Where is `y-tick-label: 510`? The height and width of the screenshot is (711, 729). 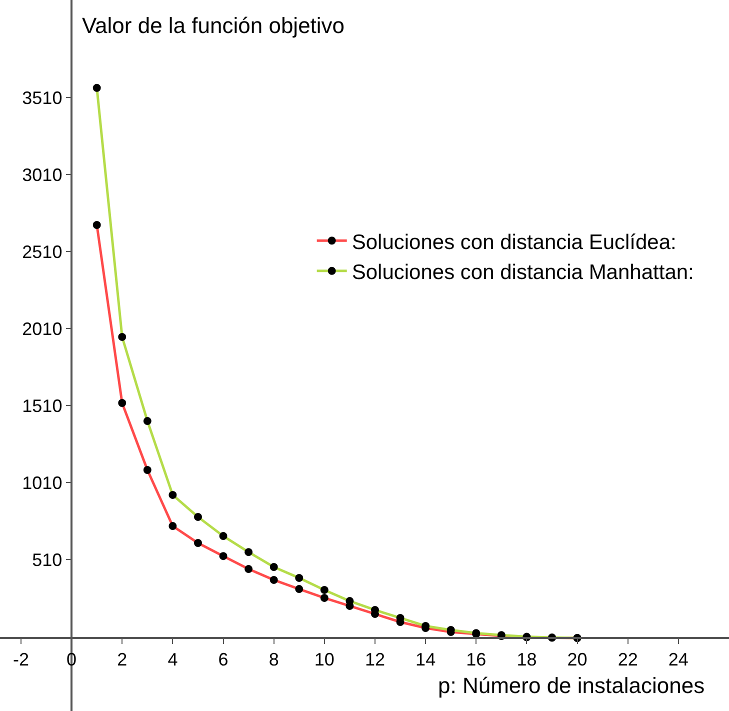
y-tick-label: 510 is located at coordinates (47, 560).